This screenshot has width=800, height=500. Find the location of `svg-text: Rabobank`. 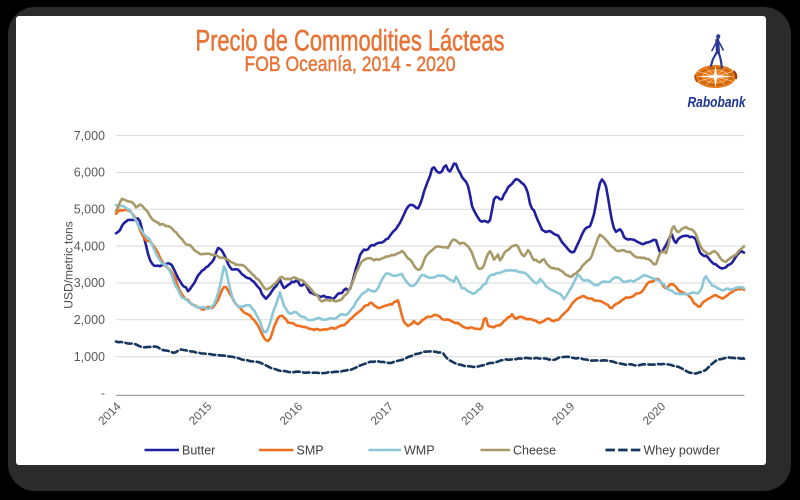

svg-text: Rabobank is located at coordinates (717, 103).